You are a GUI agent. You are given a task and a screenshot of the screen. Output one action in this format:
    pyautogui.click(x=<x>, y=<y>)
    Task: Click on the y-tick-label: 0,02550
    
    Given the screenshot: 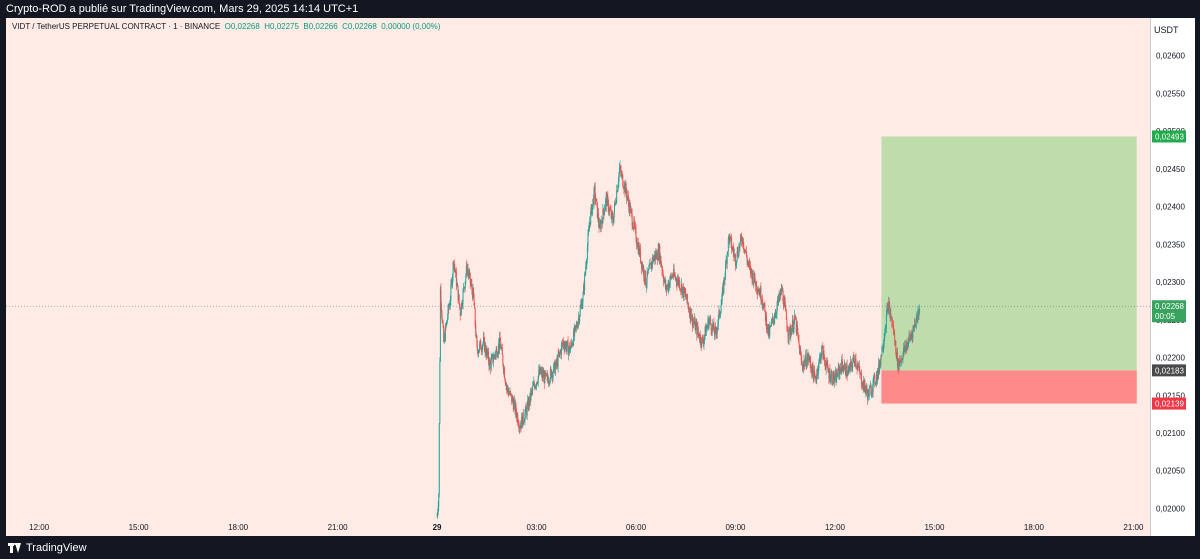 What is the action you would take?
    pyautogui.click(x=1170, y=93)
    